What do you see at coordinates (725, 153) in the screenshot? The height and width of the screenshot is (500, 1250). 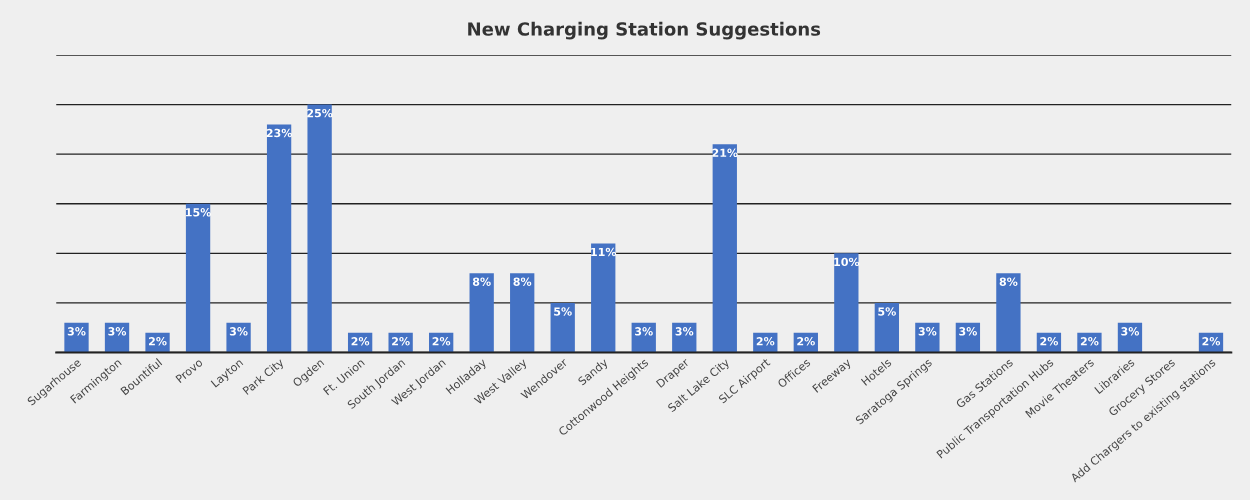 I see `data-label: 21%` at bounding box center [725, 153].